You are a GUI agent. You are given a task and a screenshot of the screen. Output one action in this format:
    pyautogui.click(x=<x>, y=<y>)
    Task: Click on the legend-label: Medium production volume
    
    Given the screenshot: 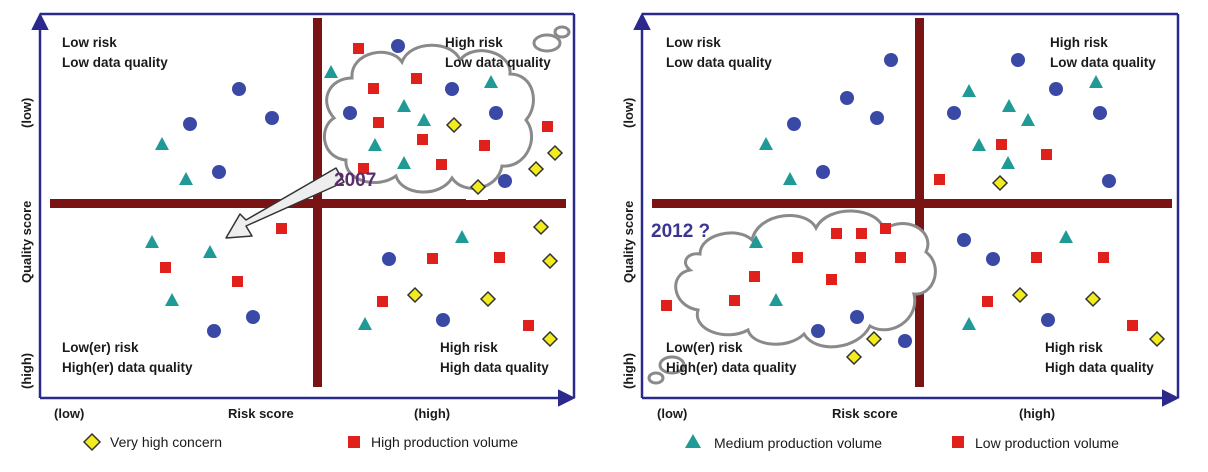 What is the action you would take?
    pyautogui.click(x=798, y=443)
    